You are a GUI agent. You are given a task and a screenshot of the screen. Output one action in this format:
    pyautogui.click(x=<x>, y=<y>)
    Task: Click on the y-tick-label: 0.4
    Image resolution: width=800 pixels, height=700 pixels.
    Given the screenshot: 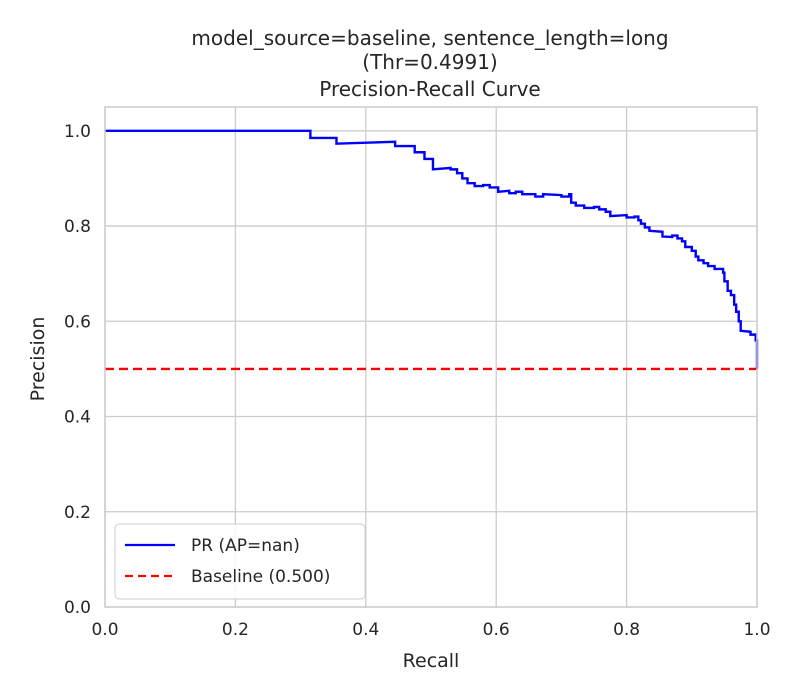 What is the action you would take?
    pyautogui.click(x=77, y=418)
    